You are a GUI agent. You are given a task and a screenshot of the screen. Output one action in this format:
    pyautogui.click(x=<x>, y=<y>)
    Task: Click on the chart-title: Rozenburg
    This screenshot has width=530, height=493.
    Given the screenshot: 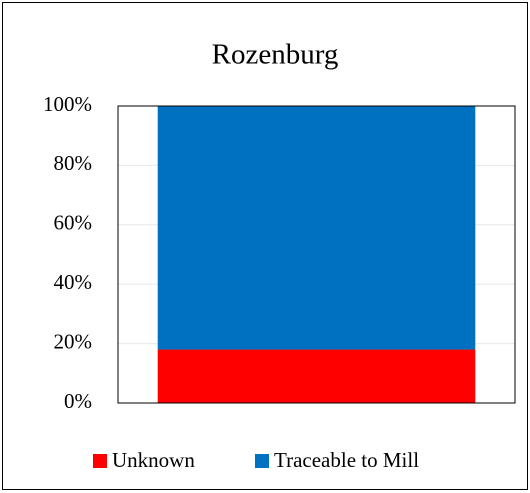 What is the action you would take?
    pyautogui.click(x=275, y=55)
    